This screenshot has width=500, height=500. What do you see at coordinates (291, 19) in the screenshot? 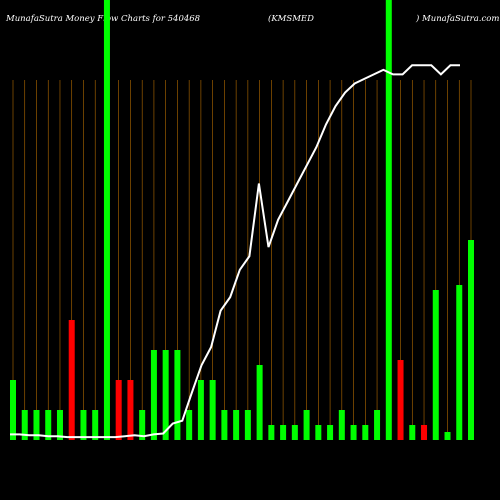
I see `chart-title-middle: (KMSMED` at bounding box center [291, 19].